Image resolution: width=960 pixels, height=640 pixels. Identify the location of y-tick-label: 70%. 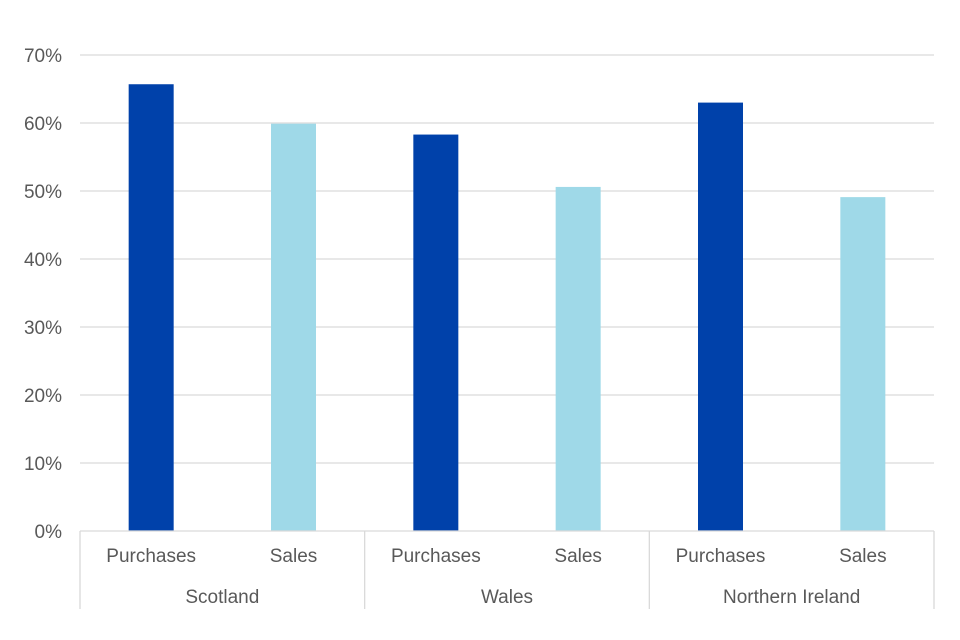
(43, 56).